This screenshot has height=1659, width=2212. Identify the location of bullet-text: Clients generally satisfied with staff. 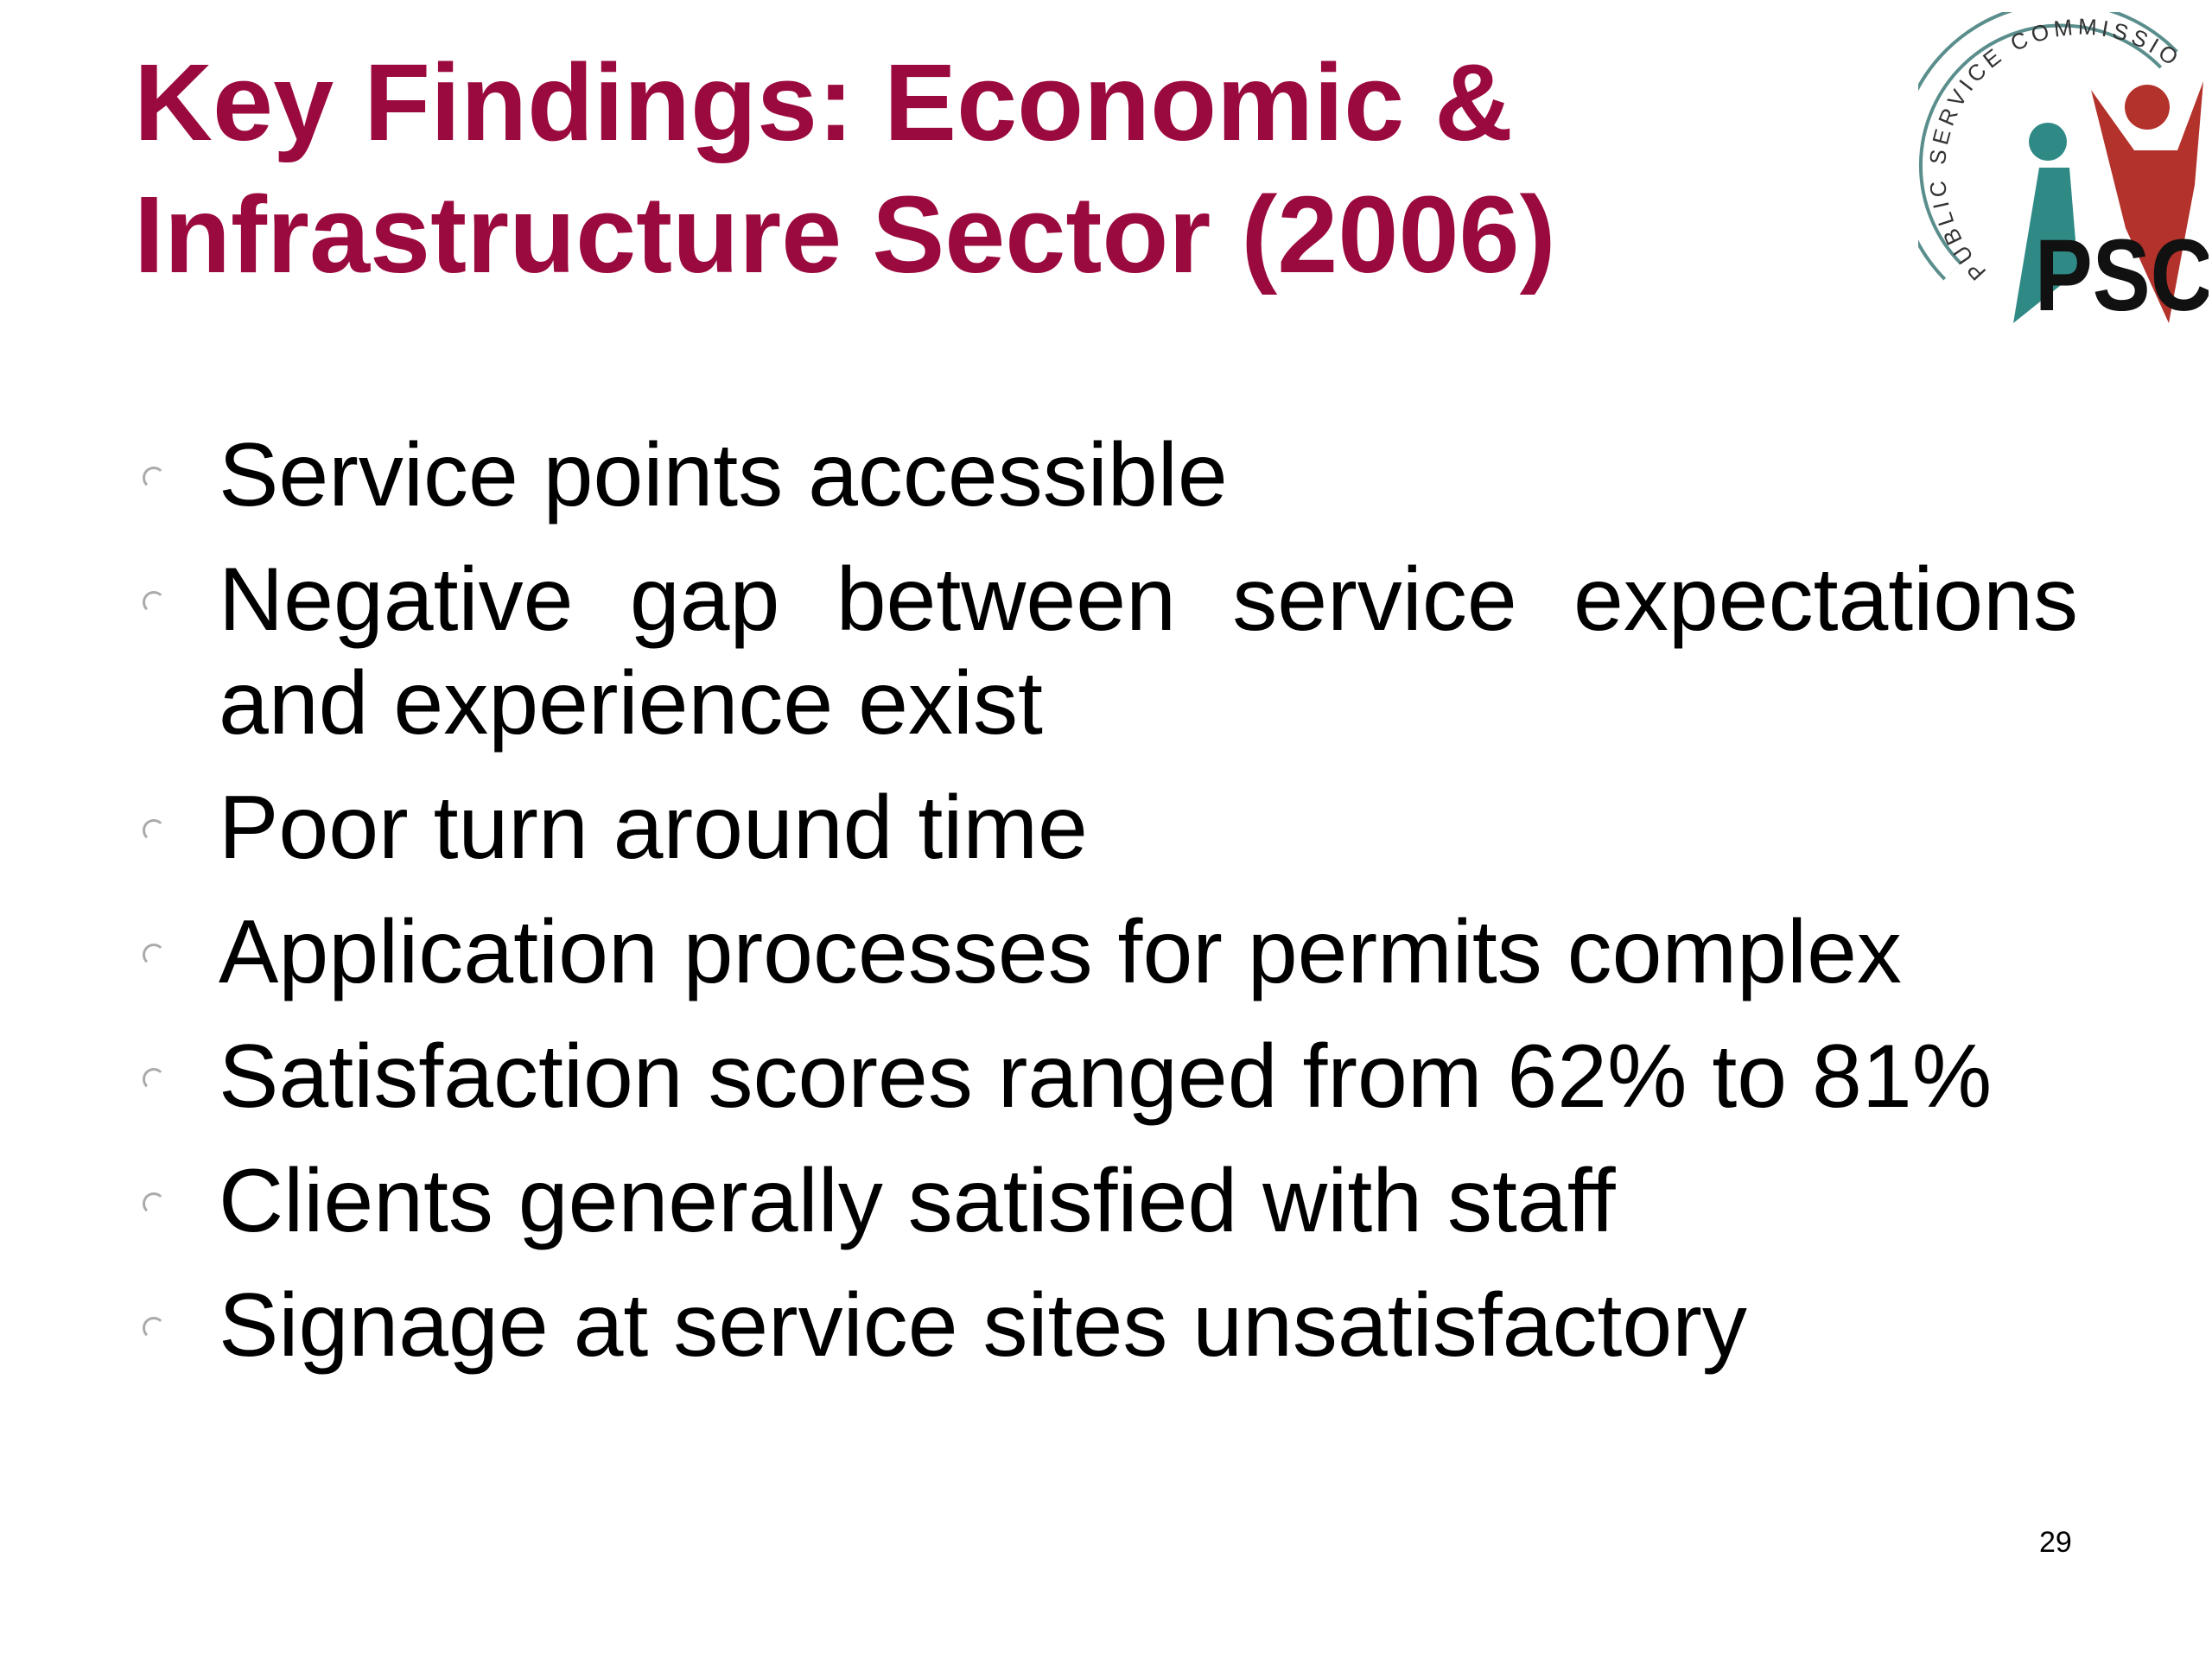
(917, 1201).